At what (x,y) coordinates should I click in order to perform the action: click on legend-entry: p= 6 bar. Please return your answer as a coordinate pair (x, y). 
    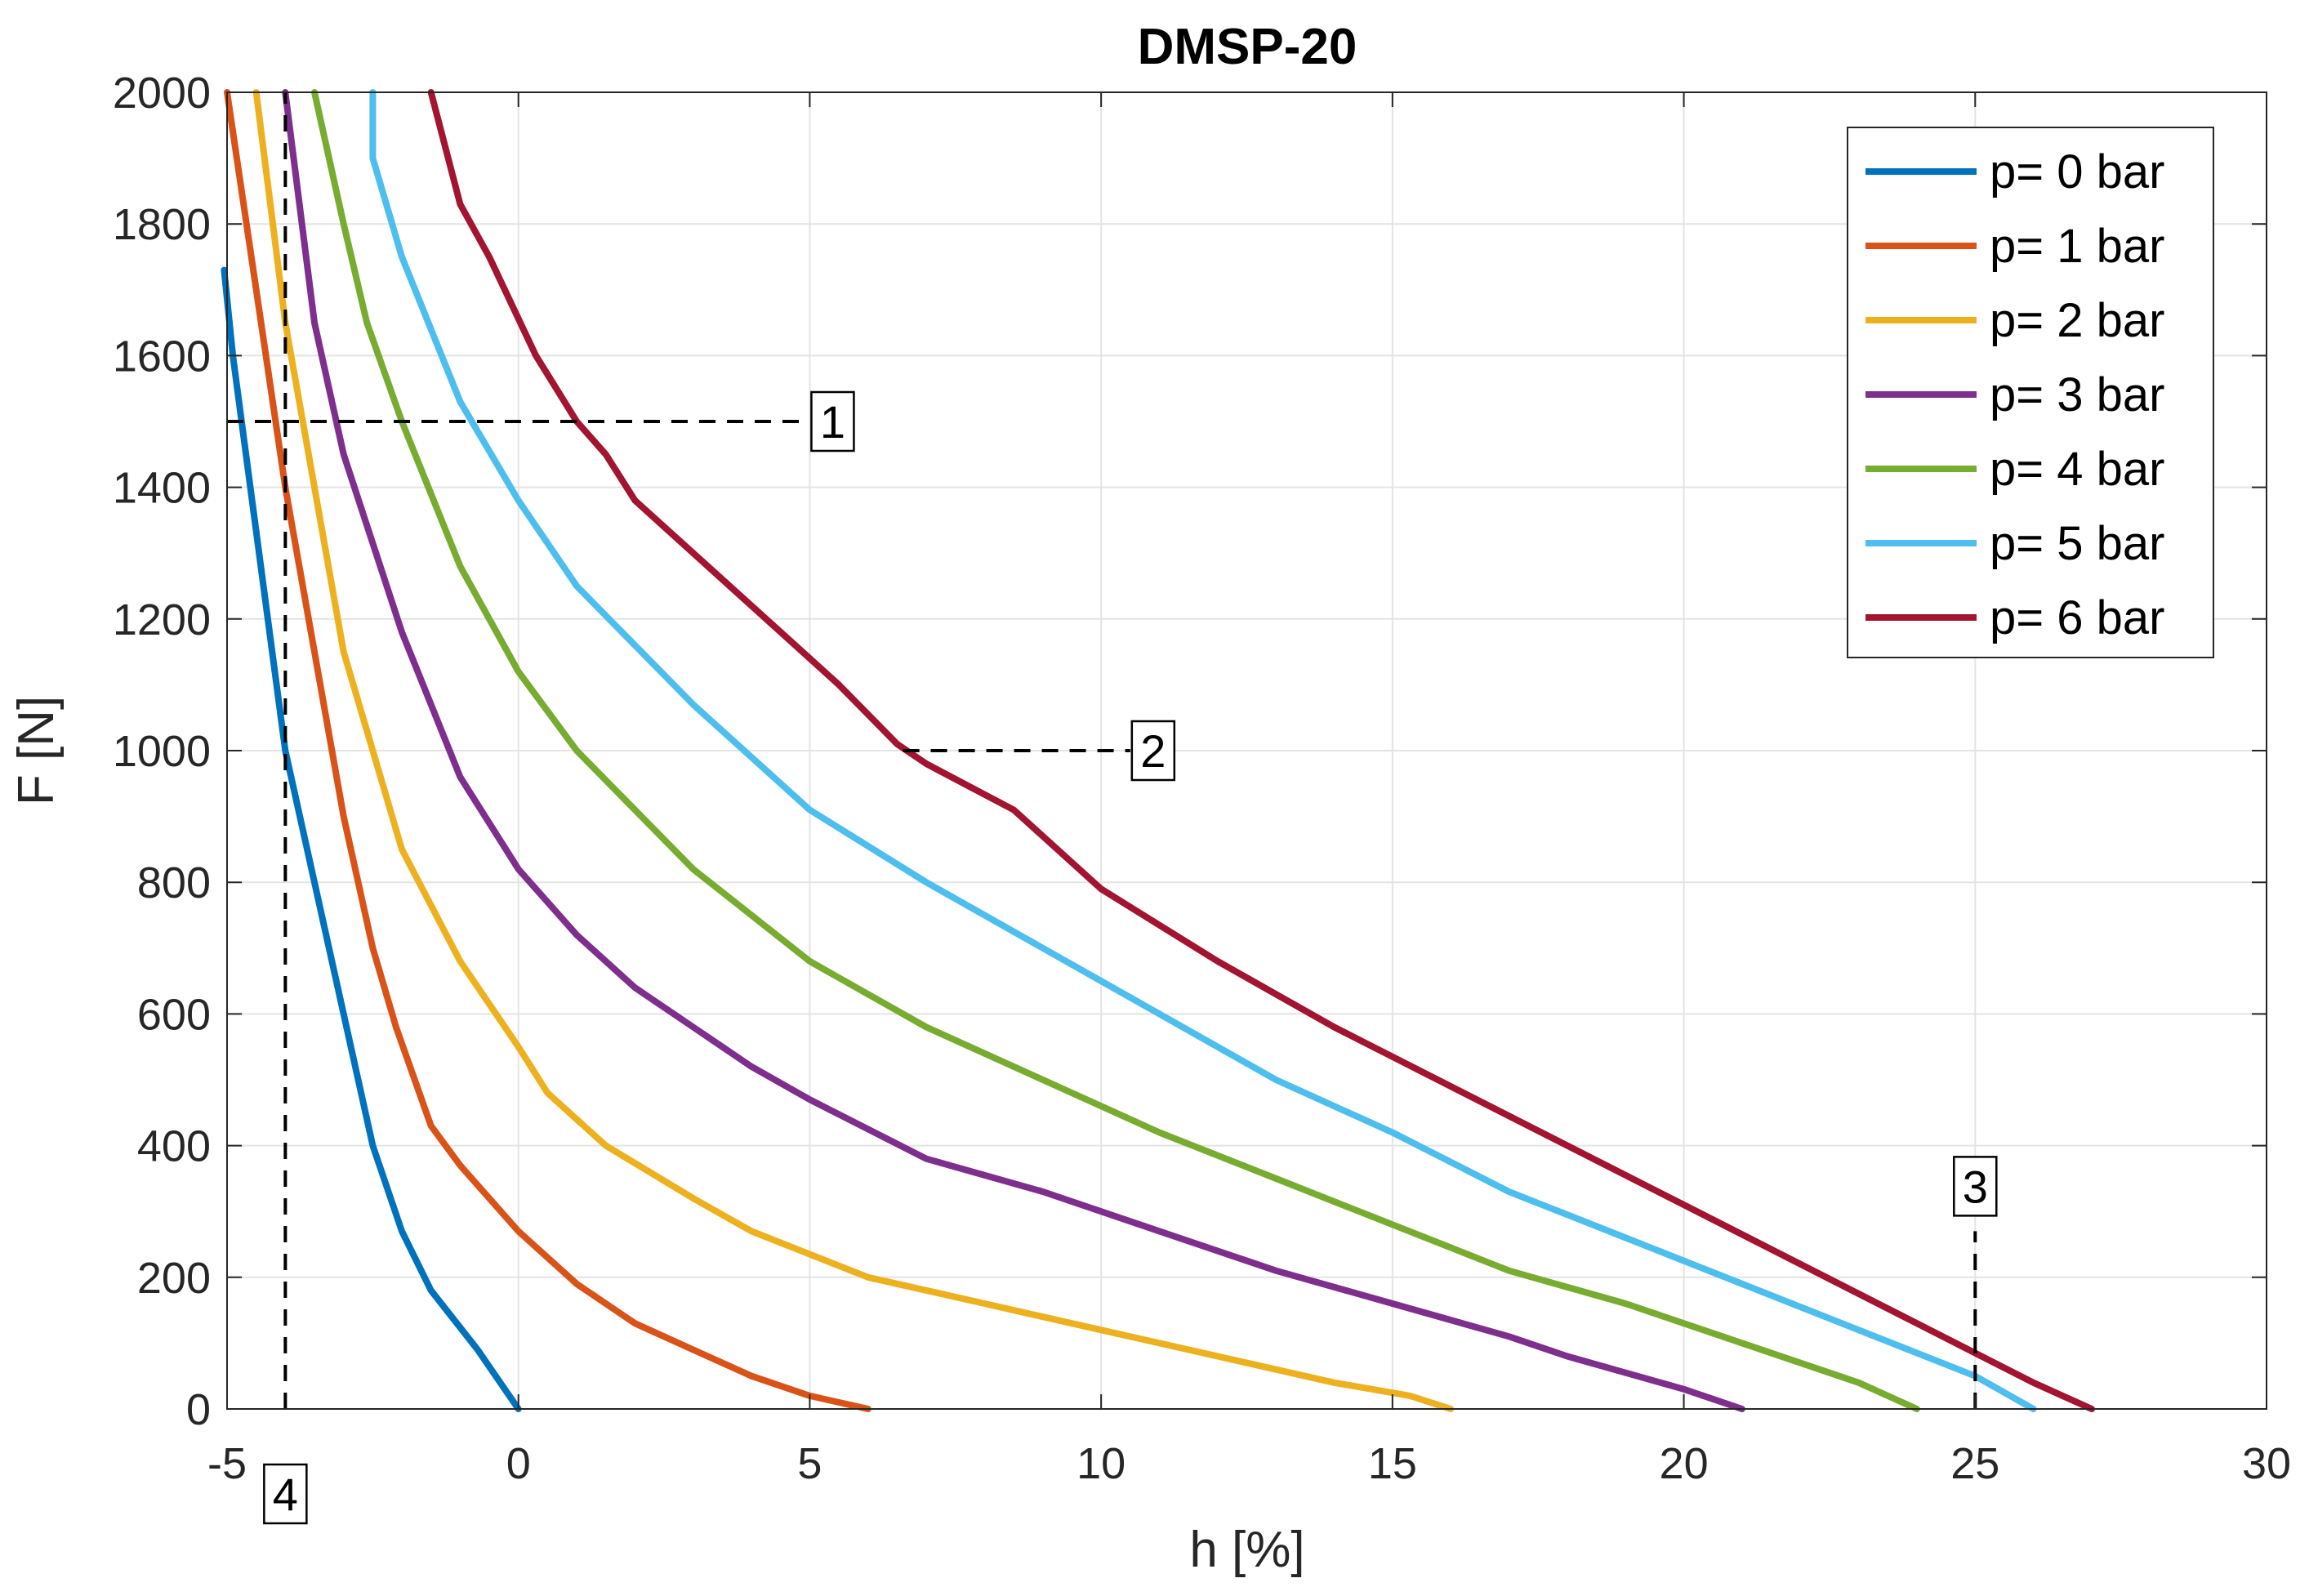
    Looking at the image, I should click on (2014, 617).